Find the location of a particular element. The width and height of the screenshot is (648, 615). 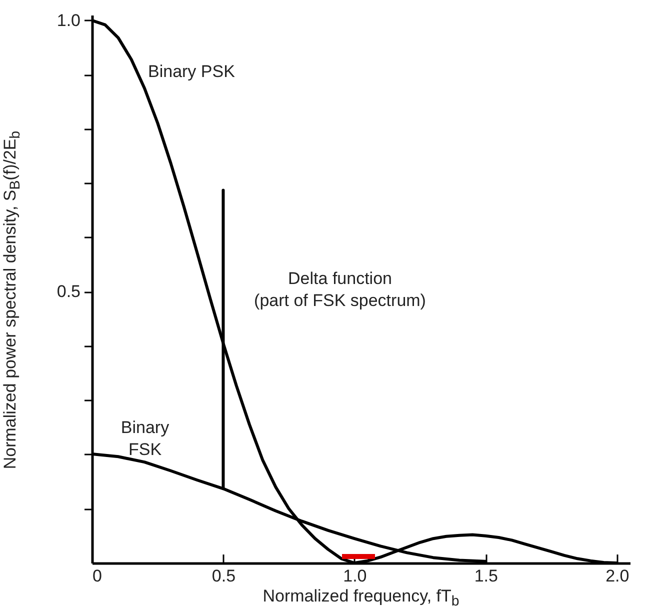

x-tick-label: 2.0 is located at coordinates (618, 576).